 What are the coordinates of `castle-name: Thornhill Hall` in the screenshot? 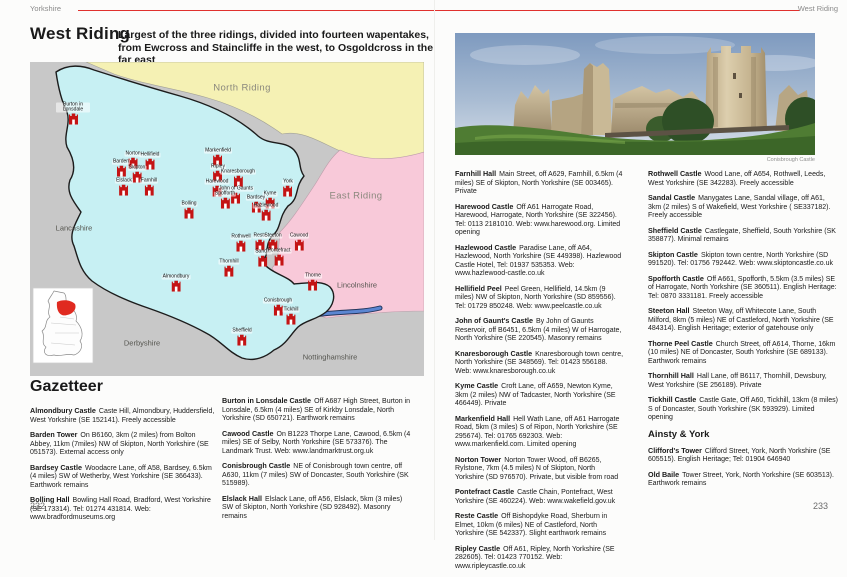 It's located at (671, 375).